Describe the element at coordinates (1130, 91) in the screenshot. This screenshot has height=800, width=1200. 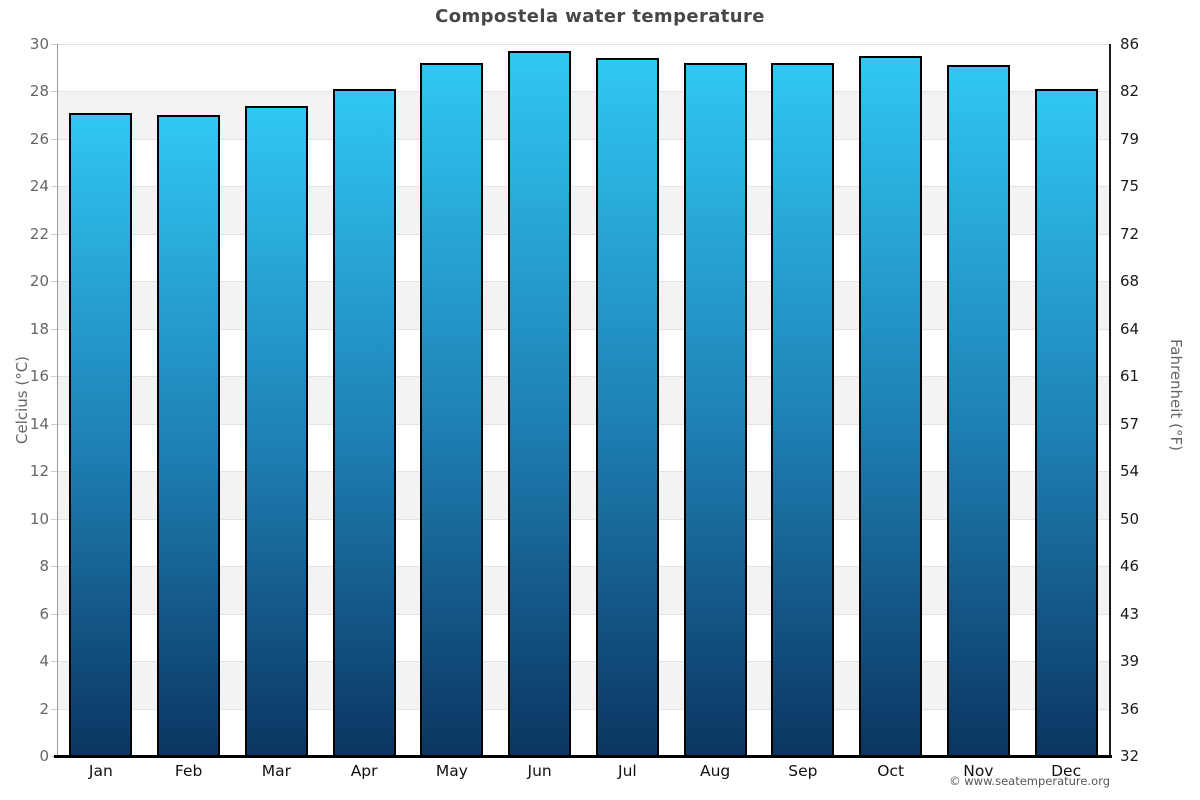
I see `fahrenheit-tick-label: 82` at that location.